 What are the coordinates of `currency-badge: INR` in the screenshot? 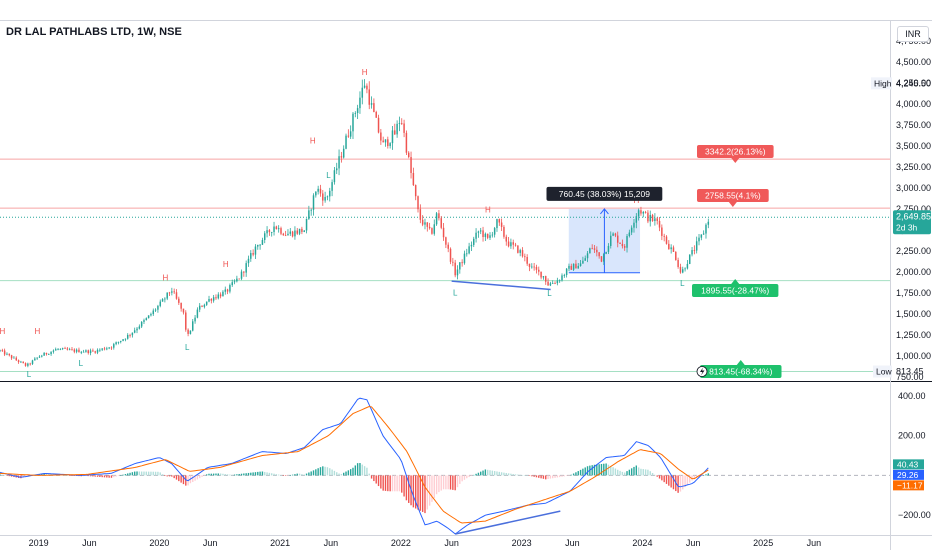 It's located at (913, 34).